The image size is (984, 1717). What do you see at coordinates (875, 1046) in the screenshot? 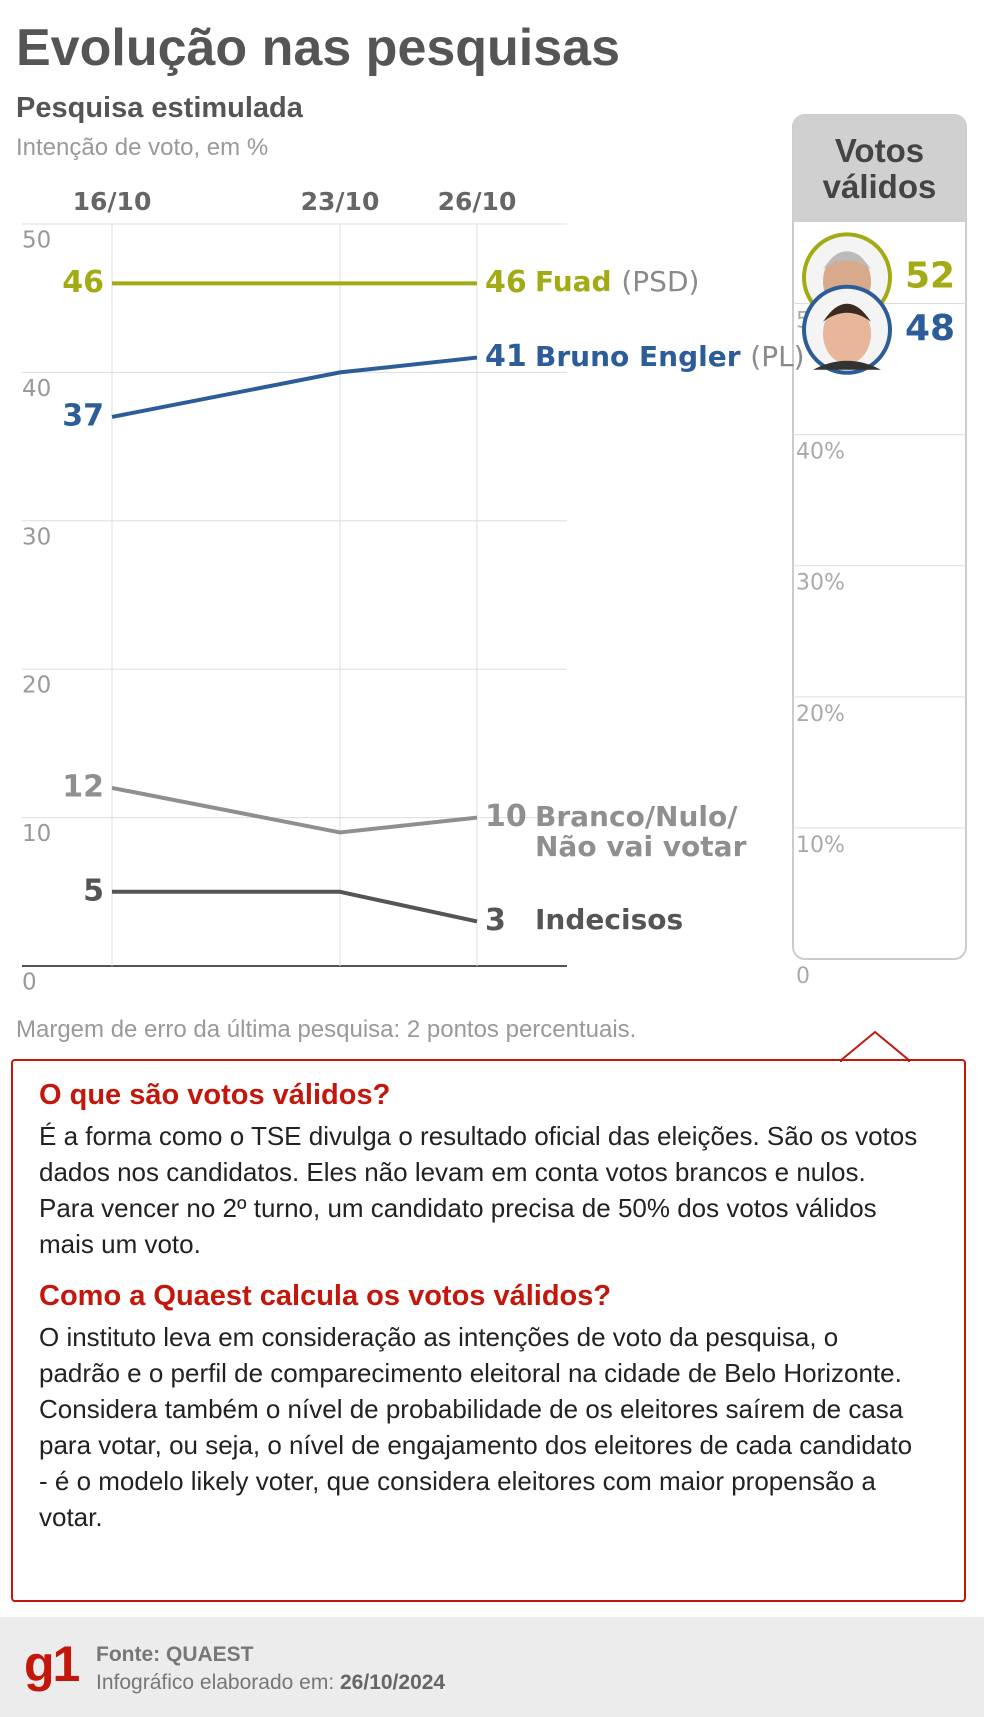
I see `box-notch` at bounding box center [875, 1046].